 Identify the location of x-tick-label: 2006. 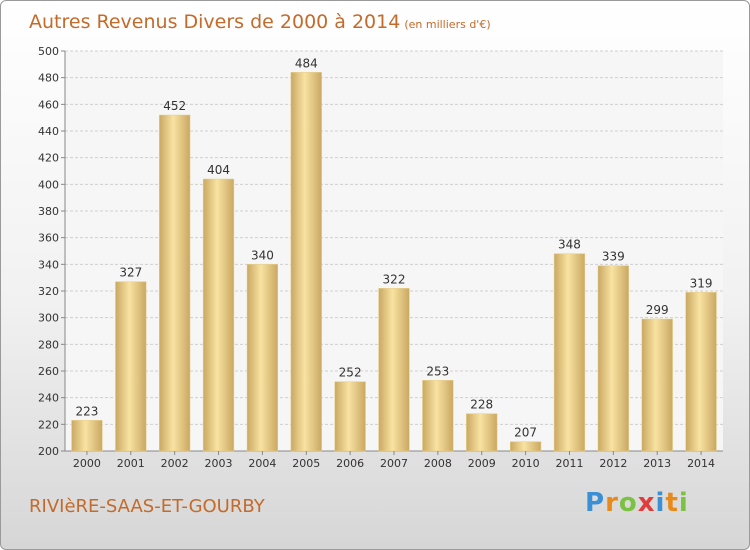
(350, 463).